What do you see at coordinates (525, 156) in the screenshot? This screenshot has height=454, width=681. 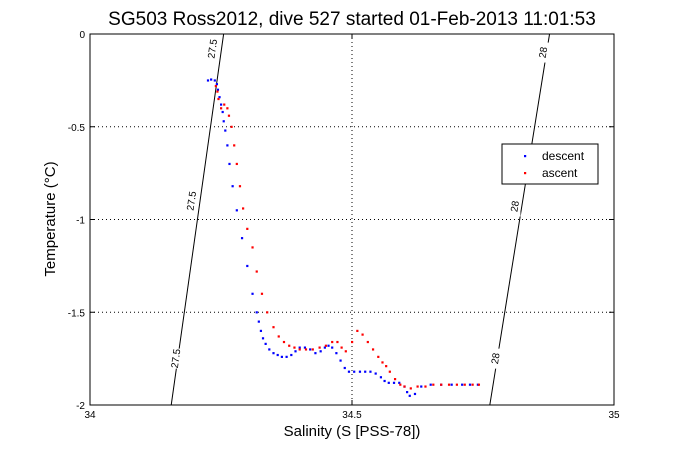 I see `legend-marker-descent` at bounding box center [525, 156].